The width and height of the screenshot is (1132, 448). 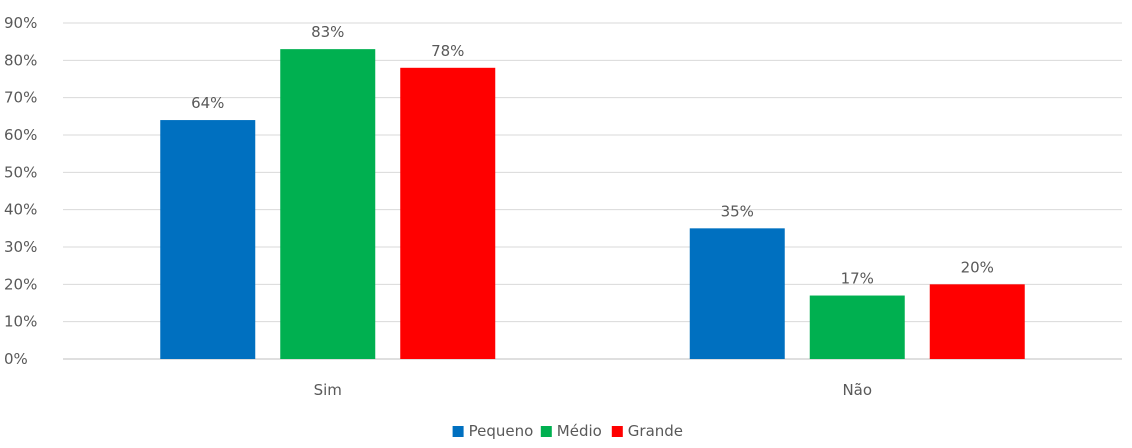 I want to click on bar-grande-não, so click(x=977, y=321).